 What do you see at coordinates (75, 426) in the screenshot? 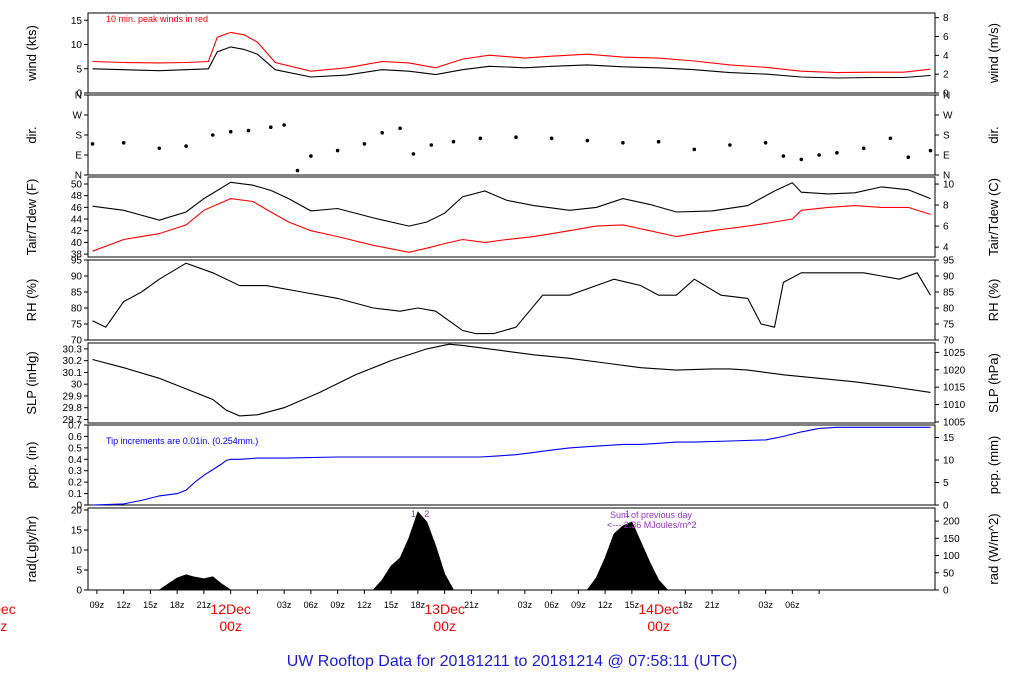
I see `pcp-left-tick-label: 0.7` at bounding box center [75, 426].